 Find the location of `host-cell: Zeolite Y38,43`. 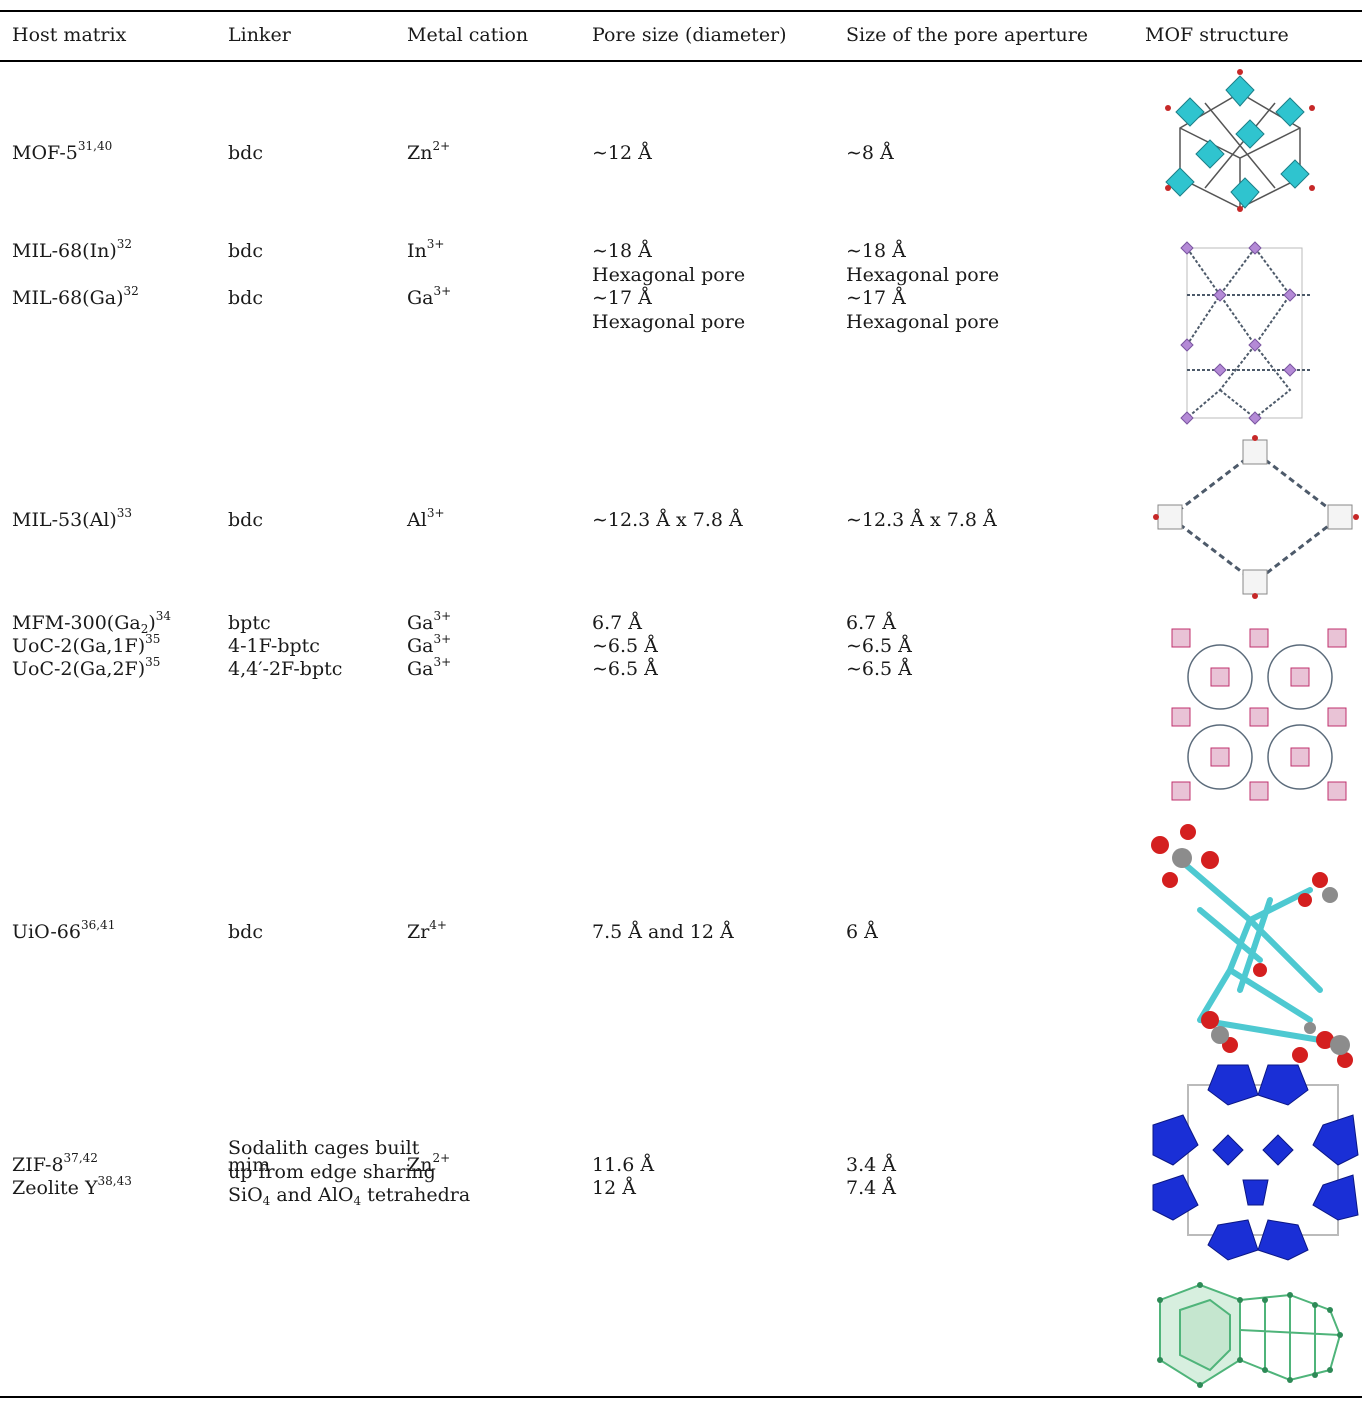

host-cell: Zeolite Y38,43 is located at coordinates (72, 1186).